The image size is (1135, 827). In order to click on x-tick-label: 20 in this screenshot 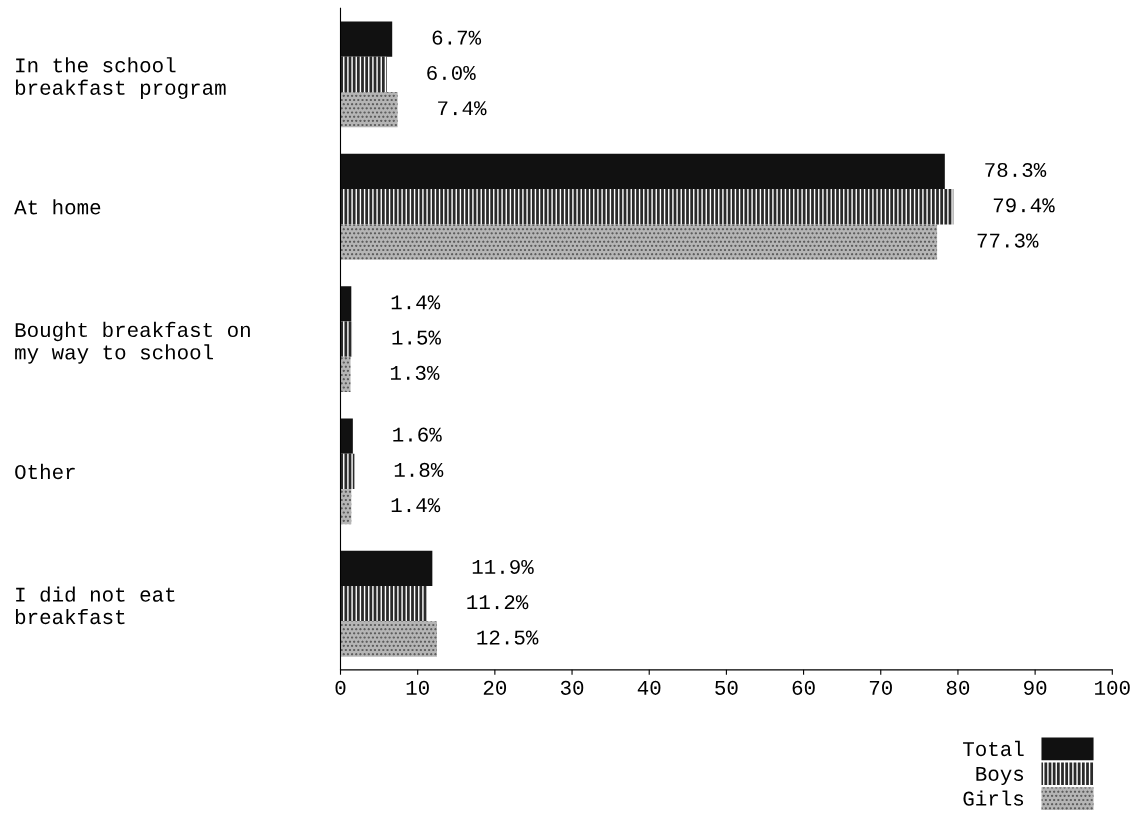, I will do `click(495, 687)`.